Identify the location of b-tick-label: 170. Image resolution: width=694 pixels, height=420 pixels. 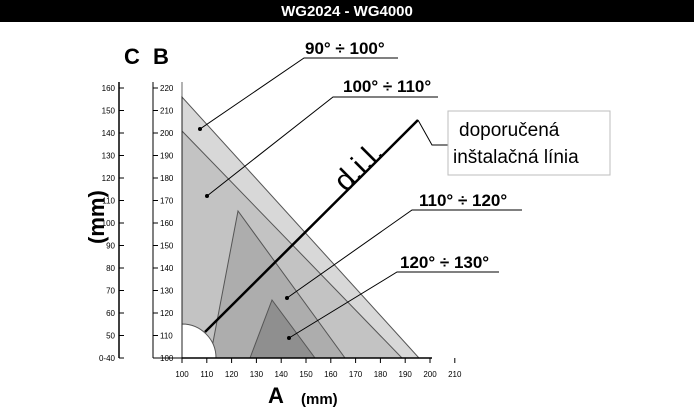
(167, 201).